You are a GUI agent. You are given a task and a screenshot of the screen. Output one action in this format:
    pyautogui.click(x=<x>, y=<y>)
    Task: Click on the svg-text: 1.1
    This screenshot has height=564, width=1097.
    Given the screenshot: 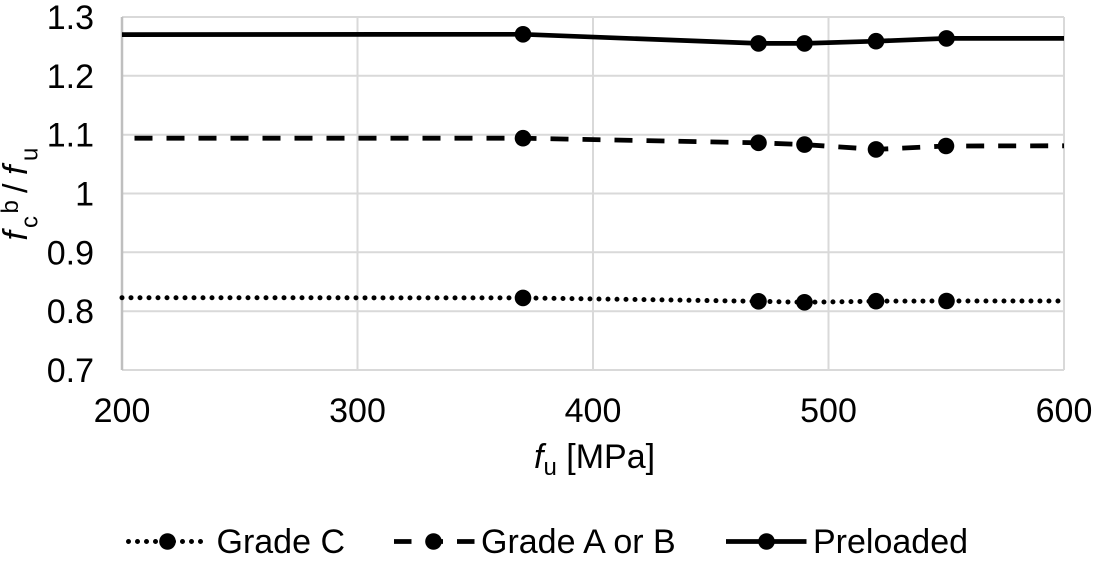 What is the action you would take?
    pyautogui.click(x=70, y=136)
    